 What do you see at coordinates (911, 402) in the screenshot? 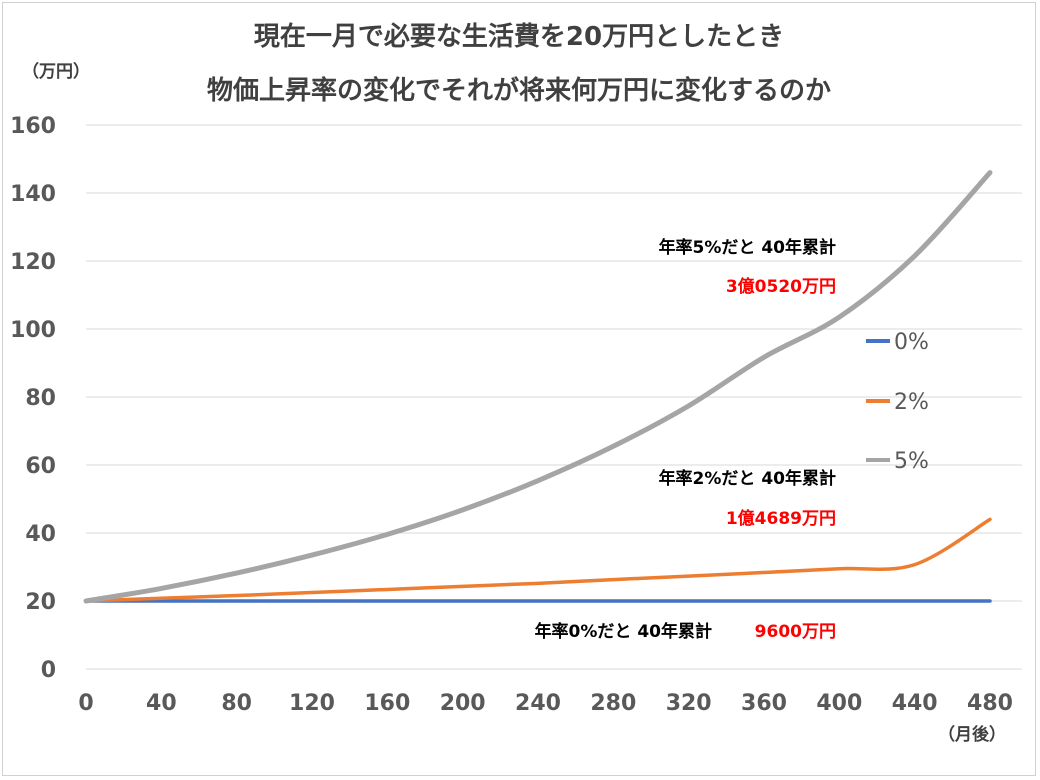
I see `legend-label-2pct: 2%` at bounding box center [911, 402].